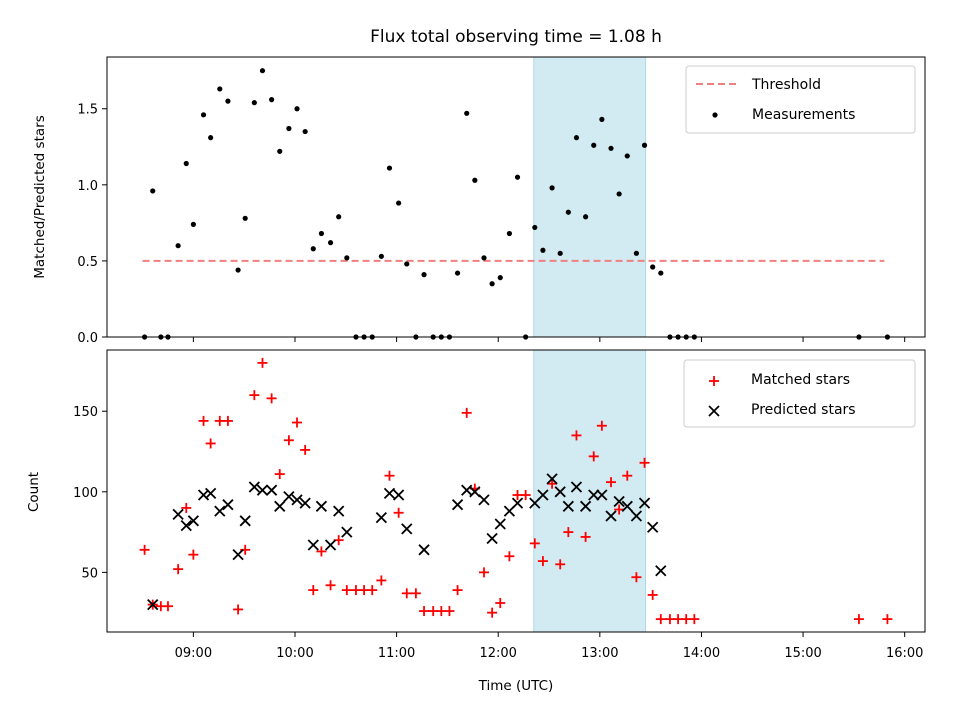 The height and width of the screenshot is (720, 960). What do you see at coordinates (599, 653) in the screenshot?
I see `x-tick-label: 13:00` at bounding box center [599, 653].